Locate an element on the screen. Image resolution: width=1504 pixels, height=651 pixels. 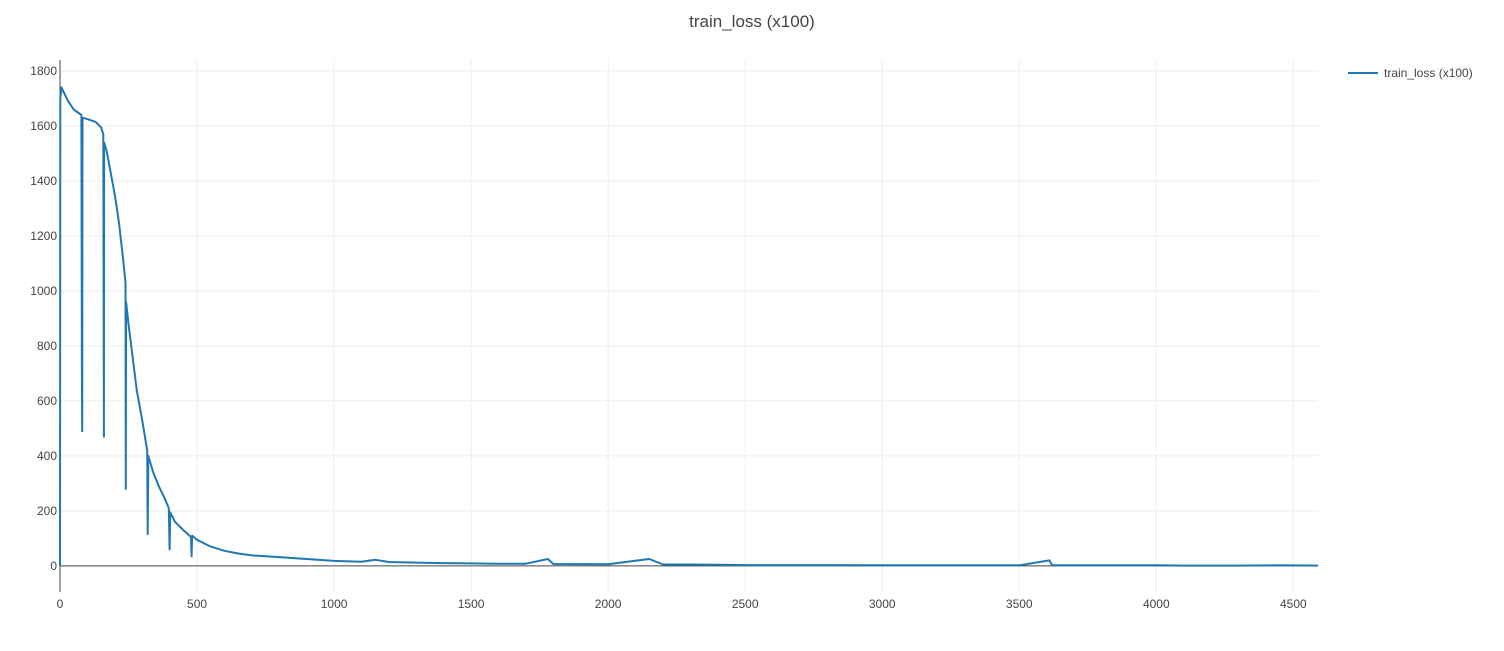
x-tick-label: 3000 is located at coordinates (882, 604).